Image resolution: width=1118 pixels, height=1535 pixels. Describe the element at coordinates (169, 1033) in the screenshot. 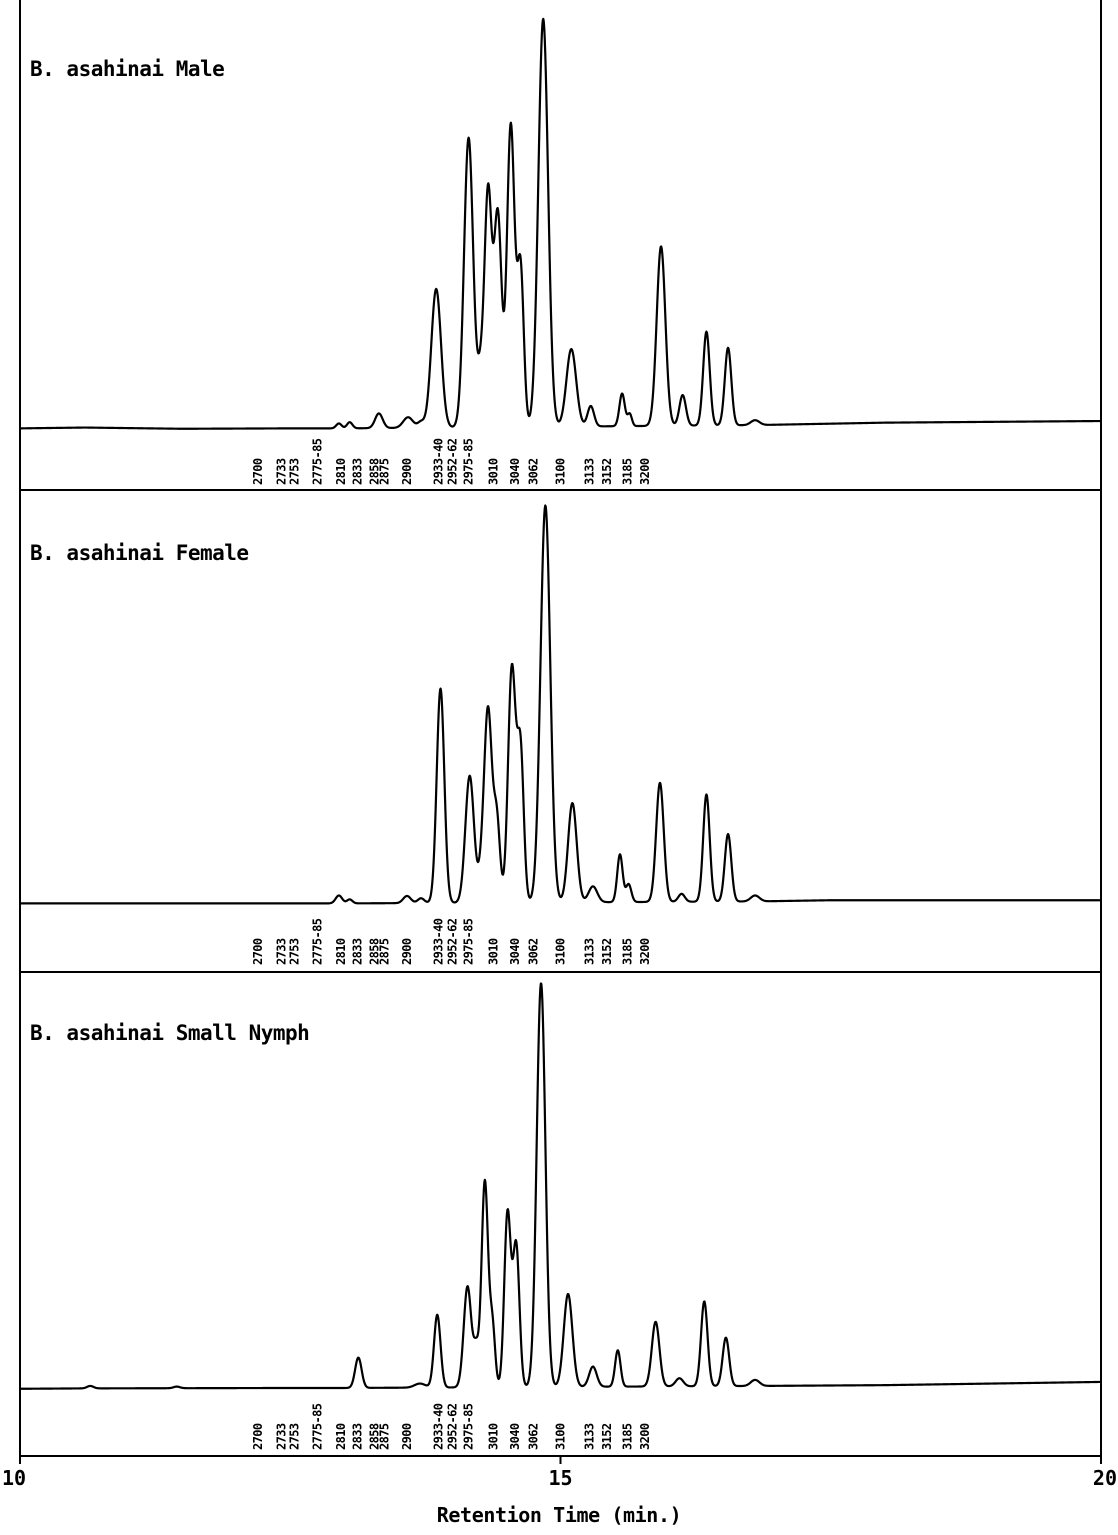

I see `panel-title: B. asahinai Small Nymph` at that location.